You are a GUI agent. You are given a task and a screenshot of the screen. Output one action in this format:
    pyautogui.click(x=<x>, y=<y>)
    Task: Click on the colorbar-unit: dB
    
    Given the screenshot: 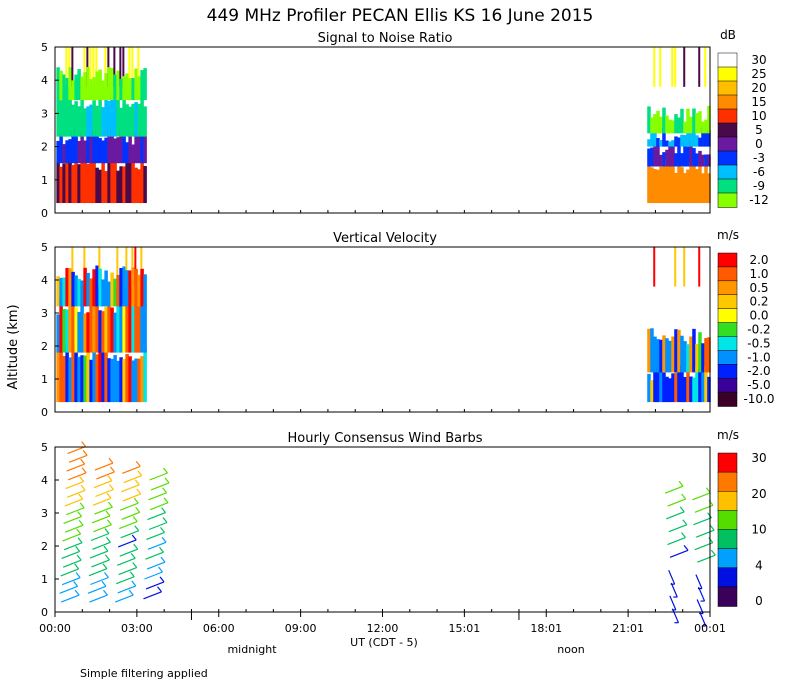 What is the action you would take?
    pyautogui.click(x=728, y=35)
    